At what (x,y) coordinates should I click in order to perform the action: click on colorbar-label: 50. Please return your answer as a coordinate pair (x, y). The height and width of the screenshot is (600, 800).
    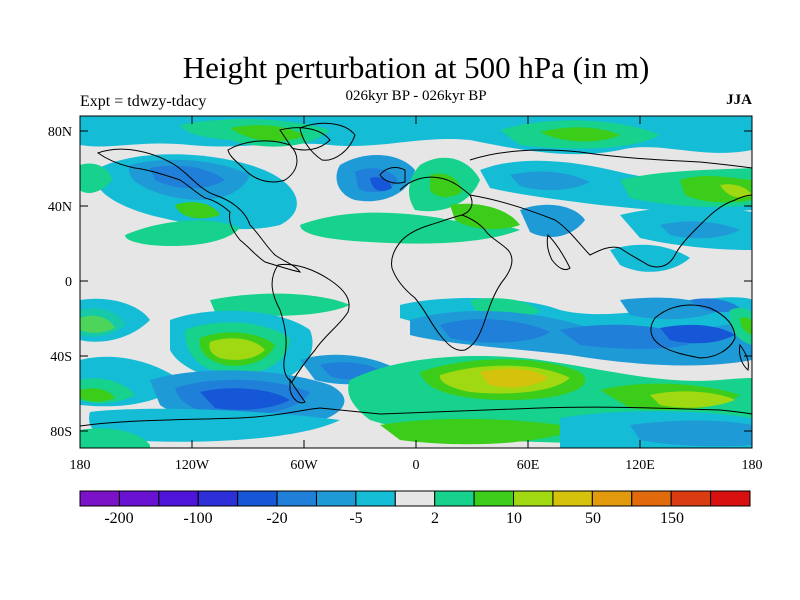
    Looking at the image, I should click on (593, 518).